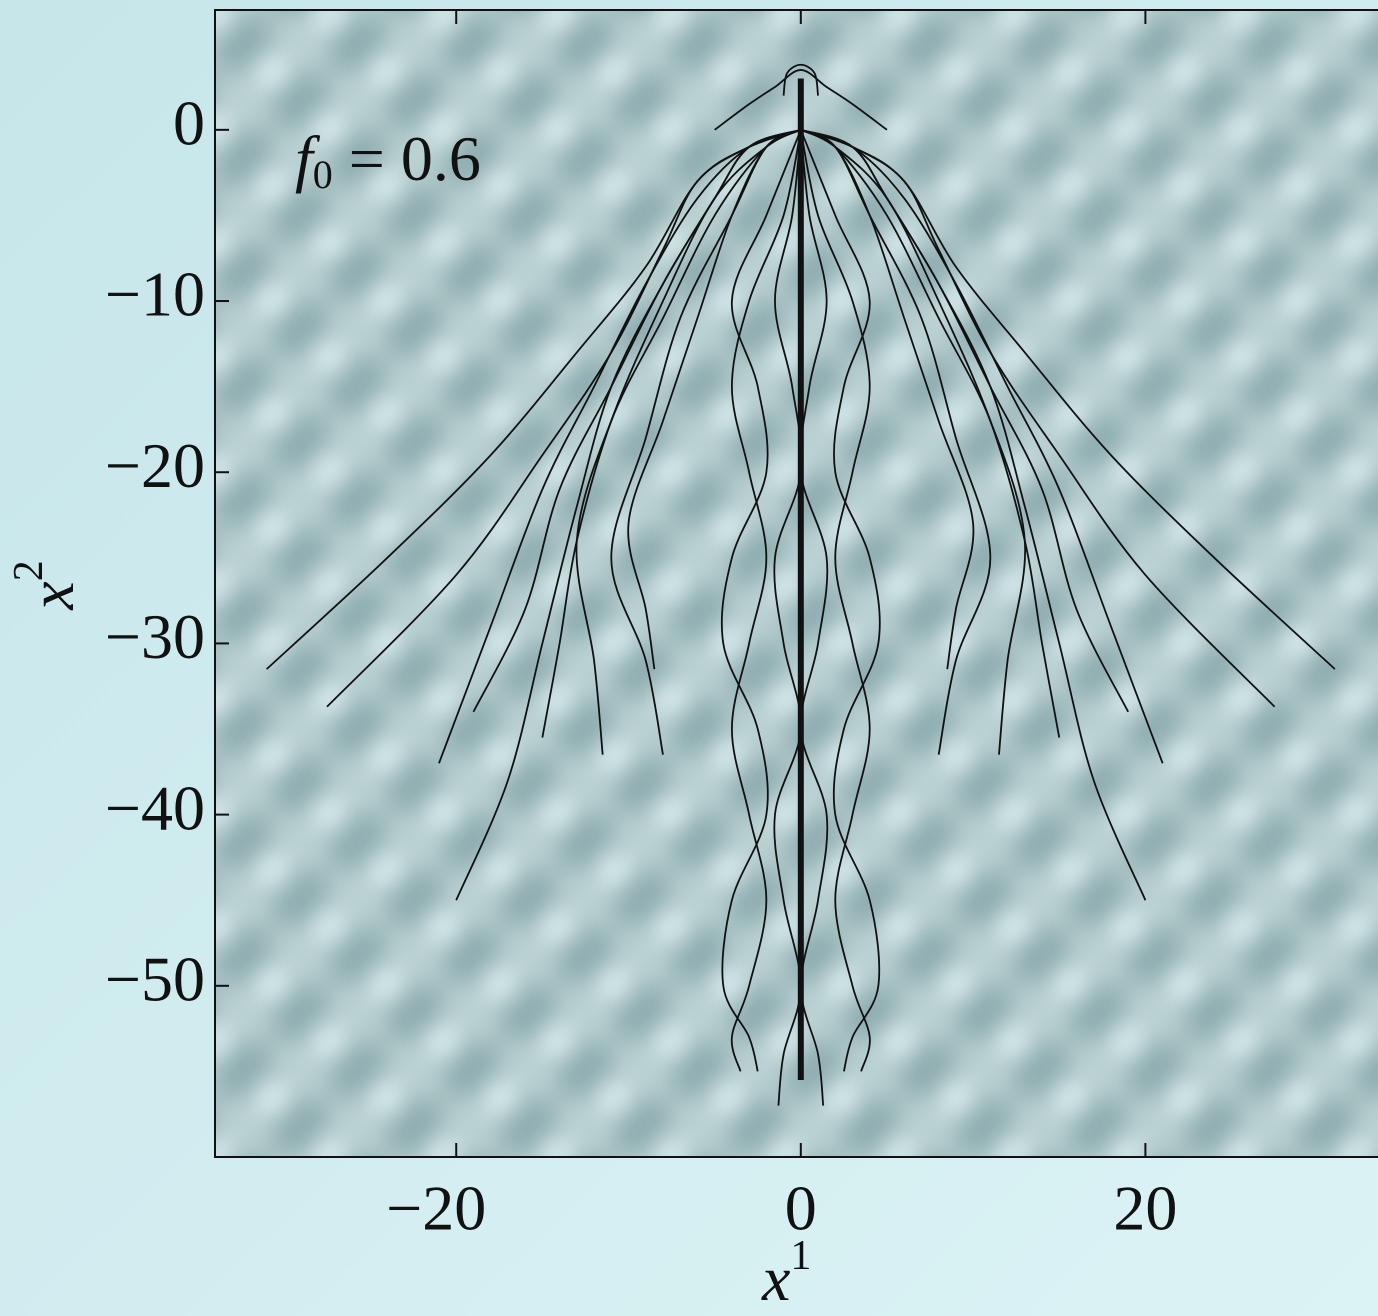 The image size is (1378, 1316). I want to click on y-tick-label: 0, so click(189, 123).